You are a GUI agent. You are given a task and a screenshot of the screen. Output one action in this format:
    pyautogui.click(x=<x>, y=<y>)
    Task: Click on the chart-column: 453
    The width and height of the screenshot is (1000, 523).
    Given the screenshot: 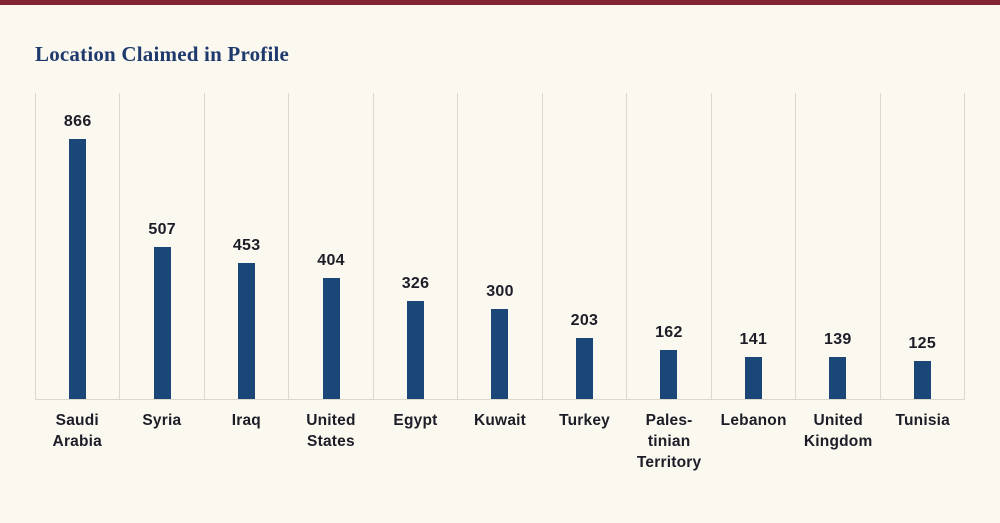 What is the action you would take?
    pyautogui.click(x=245, y=246)
    